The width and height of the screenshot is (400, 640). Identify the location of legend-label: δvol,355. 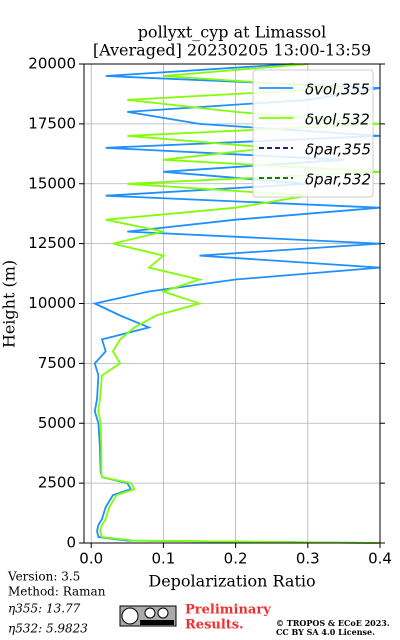
(337, 90).